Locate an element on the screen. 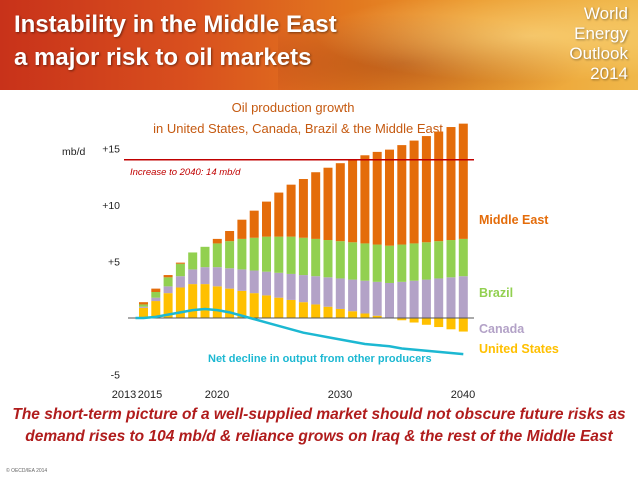 The image size is (638, 479). y-tick-labels: -5 +5 +10 +15 is located at coordinates (111, 263).